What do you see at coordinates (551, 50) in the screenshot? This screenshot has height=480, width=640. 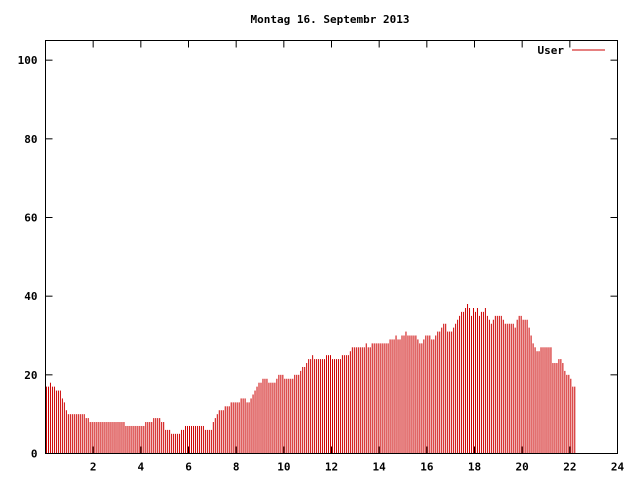 I see `legend-label-user: User` at bounding box center [551, 50].